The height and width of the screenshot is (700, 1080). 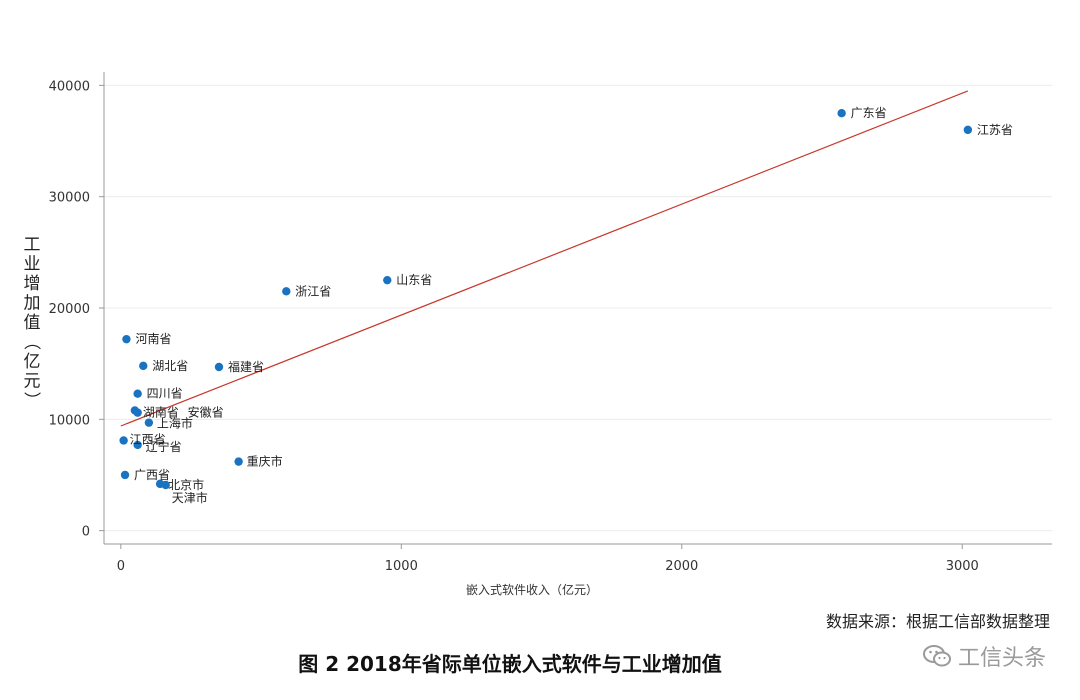 What do you see at coordinates (246, 366) in the screenshot?
I see `point-label: 福建省` at bounding box center [246, 366].